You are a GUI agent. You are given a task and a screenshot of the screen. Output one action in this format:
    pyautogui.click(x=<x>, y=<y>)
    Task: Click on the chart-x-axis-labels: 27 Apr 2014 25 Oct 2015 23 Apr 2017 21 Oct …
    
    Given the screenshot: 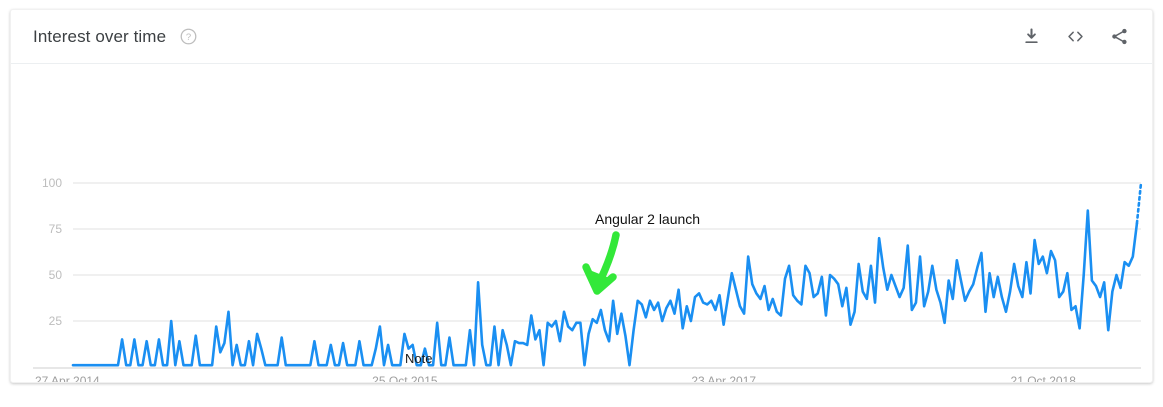 What is the action you would take?
    pyautogui.click(x=555, y=378)
    